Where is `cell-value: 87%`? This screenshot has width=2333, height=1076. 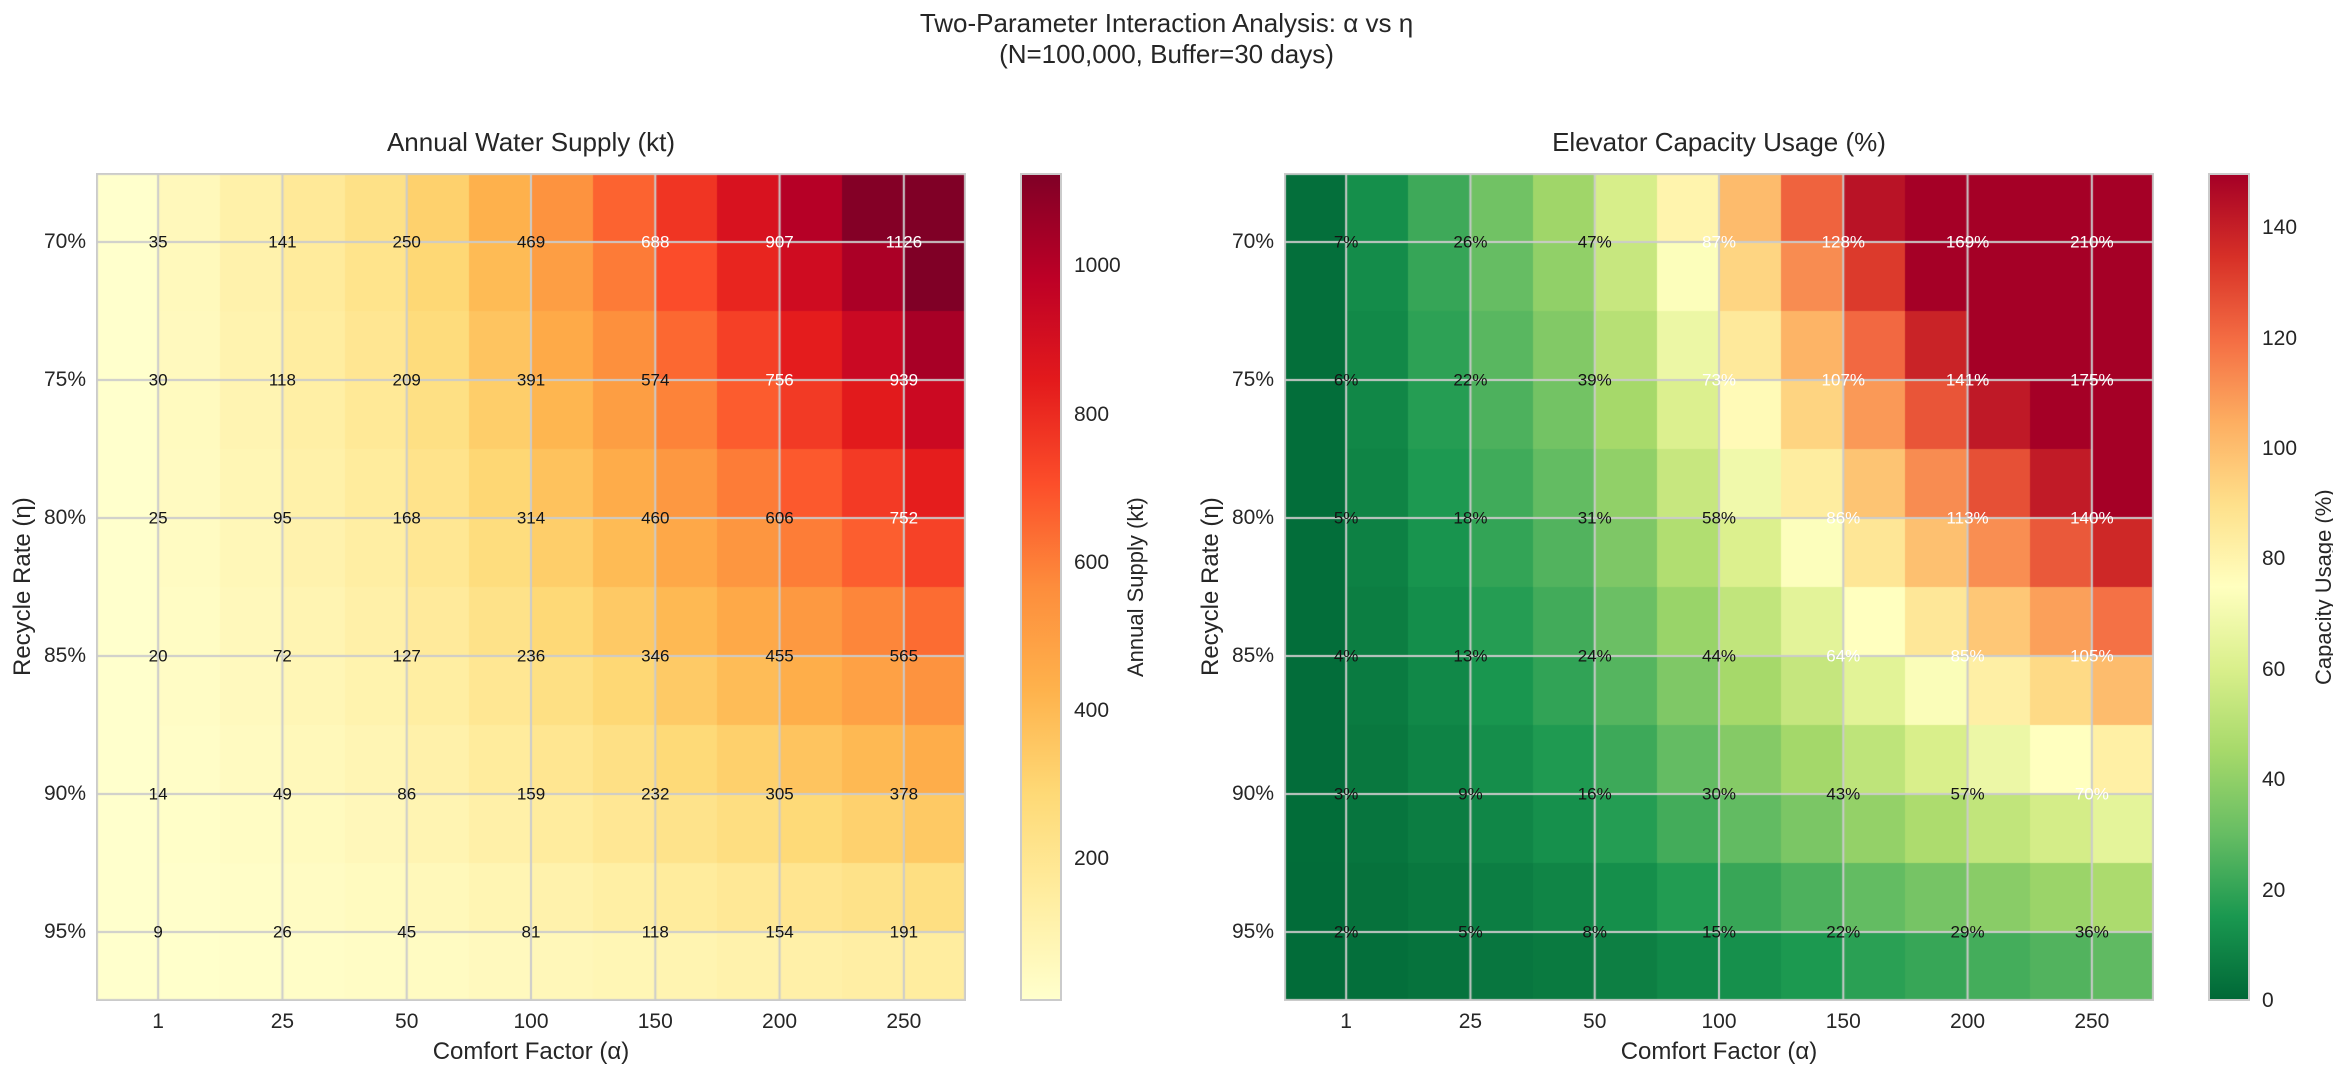
cell-value: 87% is located at coordinates (1719, 242).